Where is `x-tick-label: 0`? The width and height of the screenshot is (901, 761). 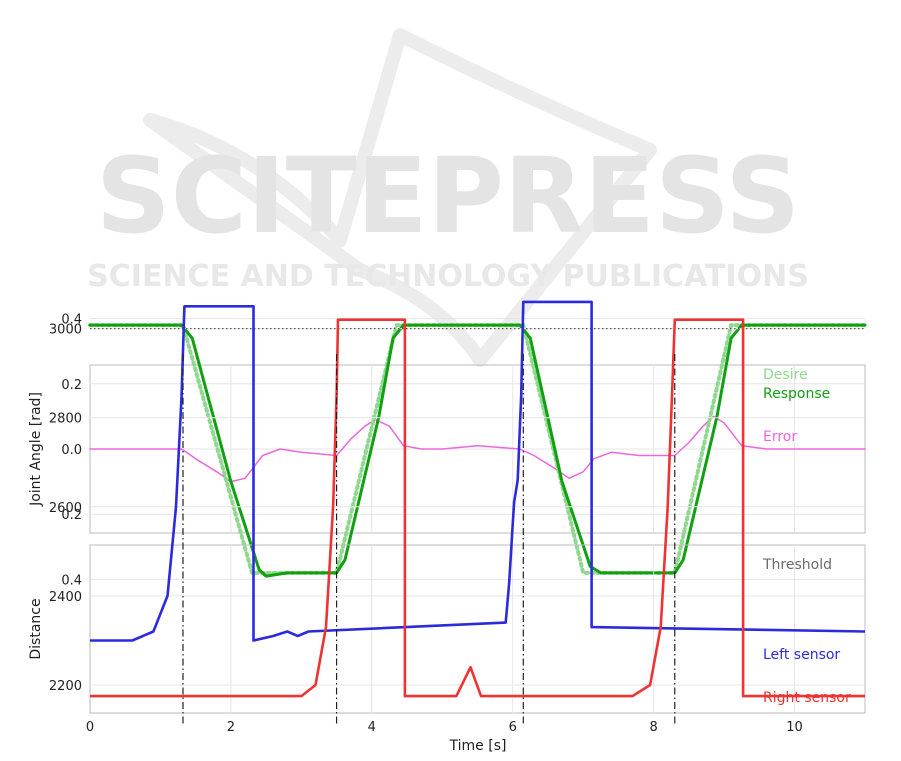
x-tick-label: 0 is located at coordinates (90, 727).